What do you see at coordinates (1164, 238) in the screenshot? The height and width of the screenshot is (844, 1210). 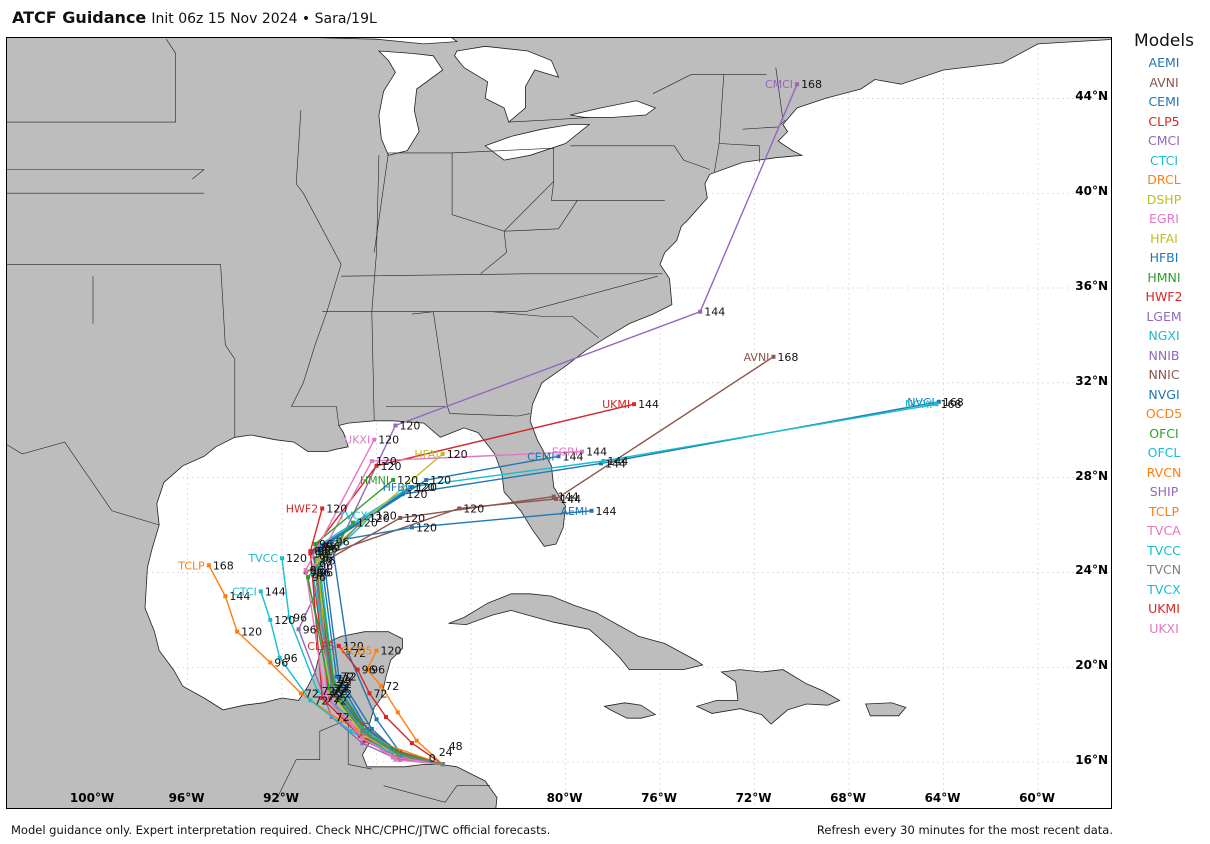 I see `legend-item-hfai: HFAI` at bounding box center [1164, 238].